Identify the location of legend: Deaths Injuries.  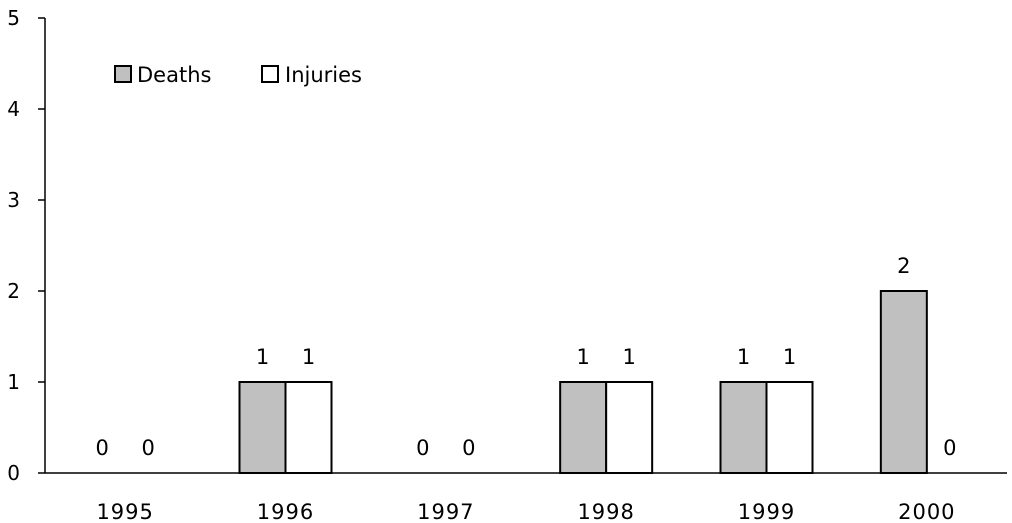
(238, 75).